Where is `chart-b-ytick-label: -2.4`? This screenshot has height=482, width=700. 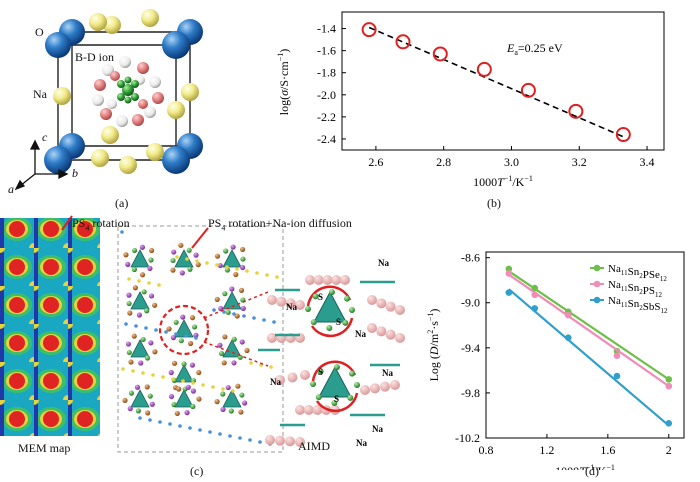
chart-b-ytick-label: -2.4 is located at coordinates (326, 139).